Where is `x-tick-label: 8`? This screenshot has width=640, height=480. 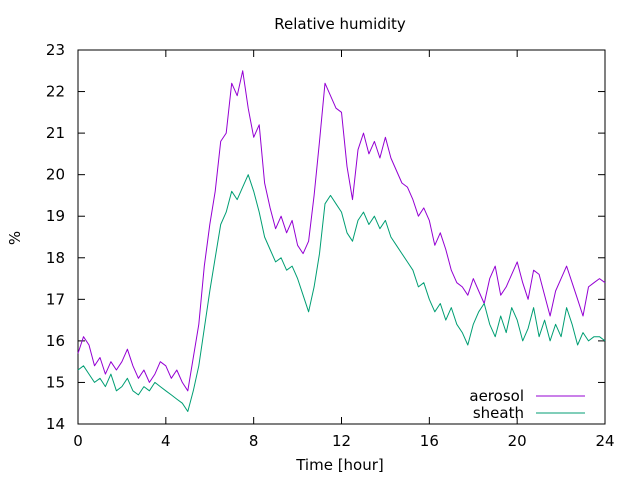 x-tick-label: 8 is located at coordinates (254, 441).